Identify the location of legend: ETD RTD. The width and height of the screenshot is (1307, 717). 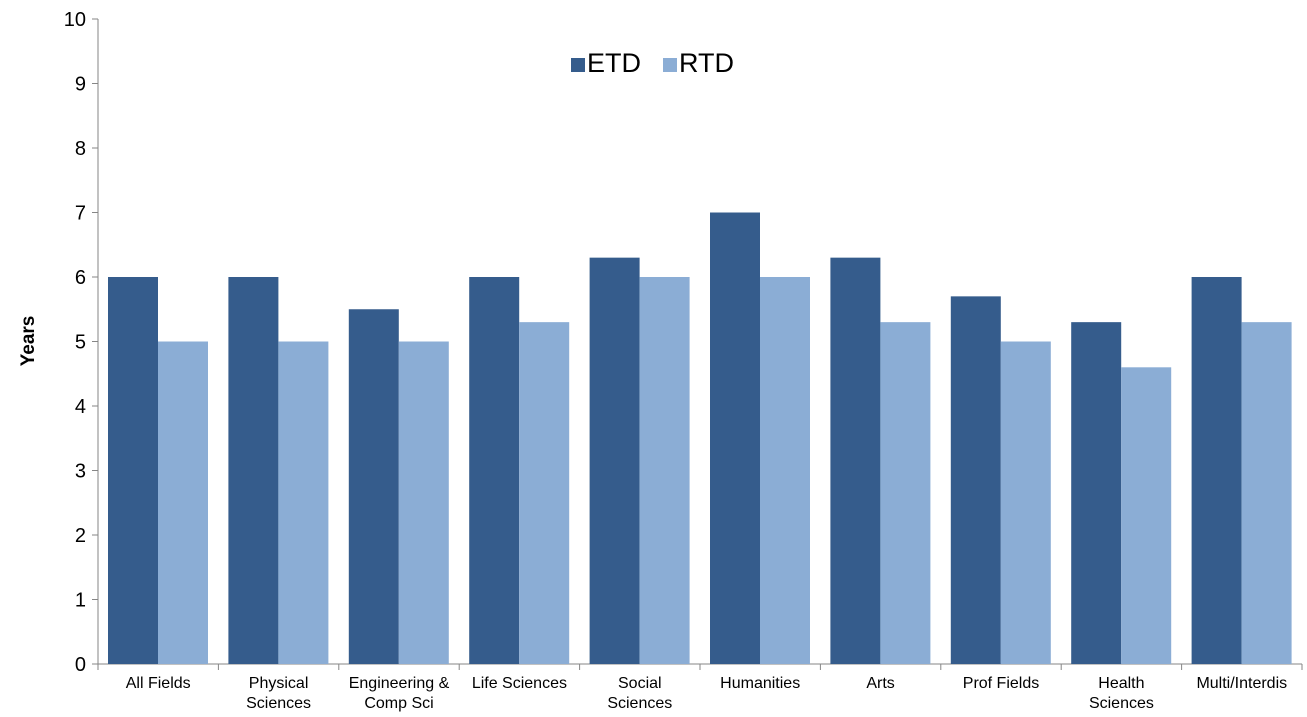
(652, 63).